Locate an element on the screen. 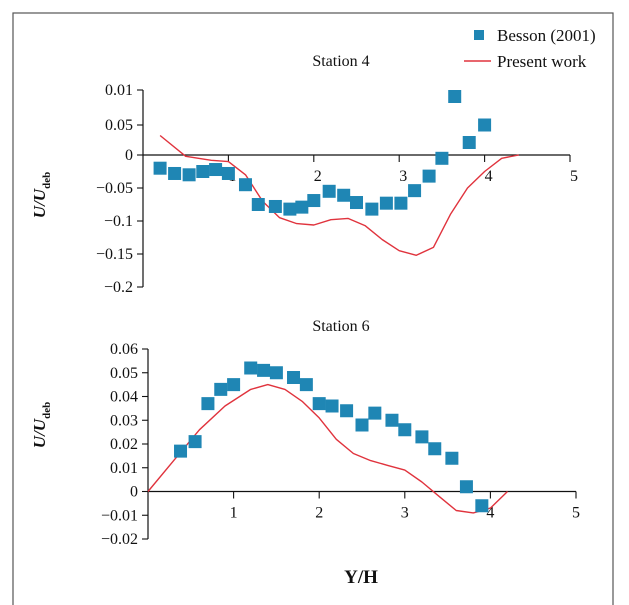 The height and width of the screenshot is (605, 629). legend-label-besson: Besson (2001) is located at coordinates (546, 35).